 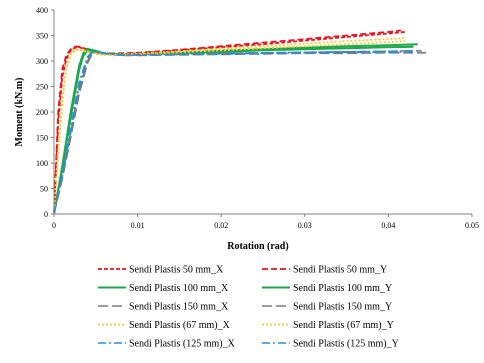 I want to click on legend-entry: Sendi Plastis 50 mm_Y, so click(x=324, y=270).